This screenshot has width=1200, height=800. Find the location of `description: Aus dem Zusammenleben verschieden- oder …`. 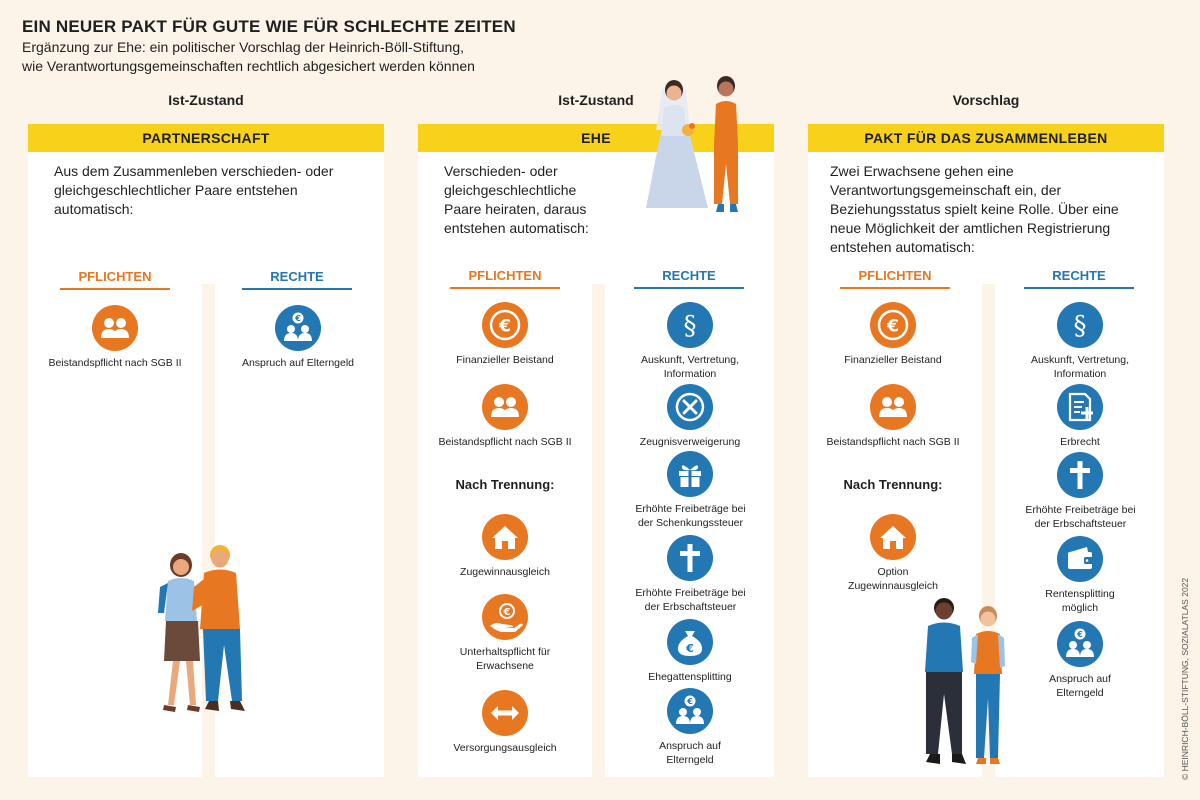

description: Aus dem Zusammenleben verschieden- oder … is located at coordinates (194, 190).